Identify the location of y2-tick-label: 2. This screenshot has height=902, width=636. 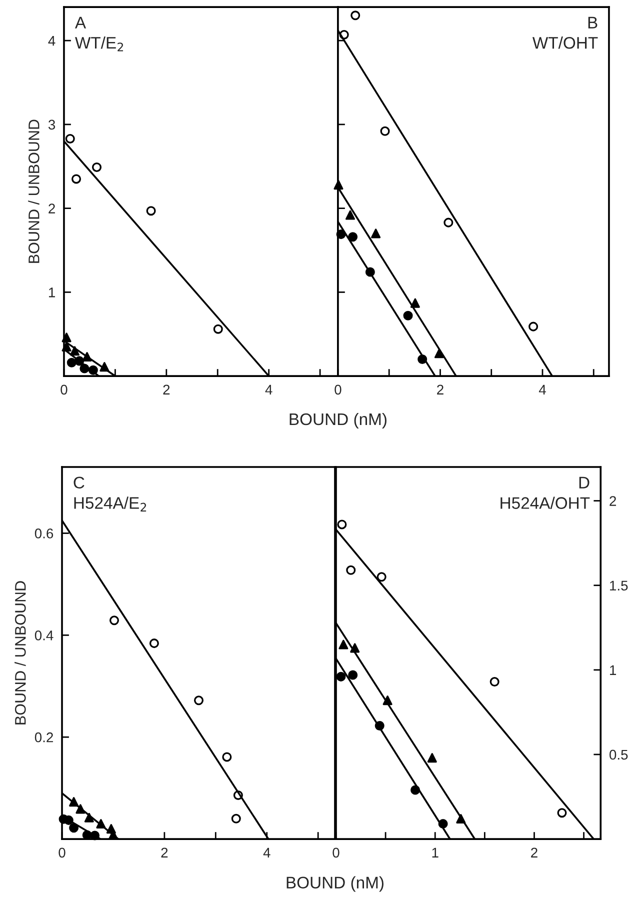
(613, 501).